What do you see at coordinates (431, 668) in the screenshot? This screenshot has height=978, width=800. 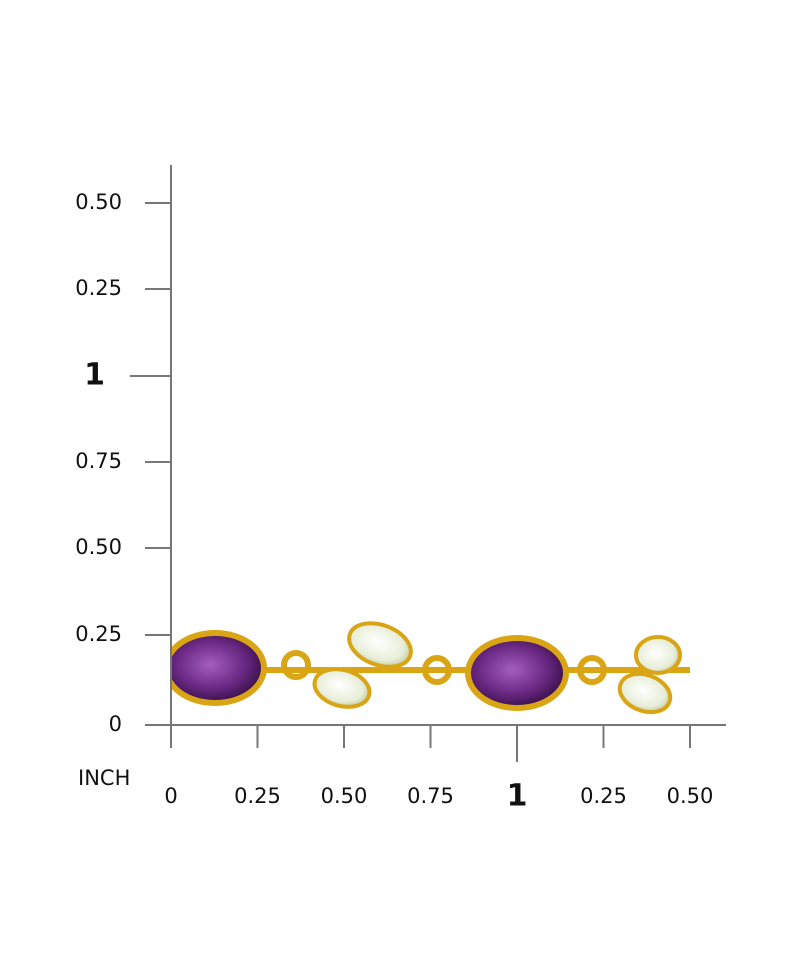 I see `bracelet` at bounding box center [431, 668].